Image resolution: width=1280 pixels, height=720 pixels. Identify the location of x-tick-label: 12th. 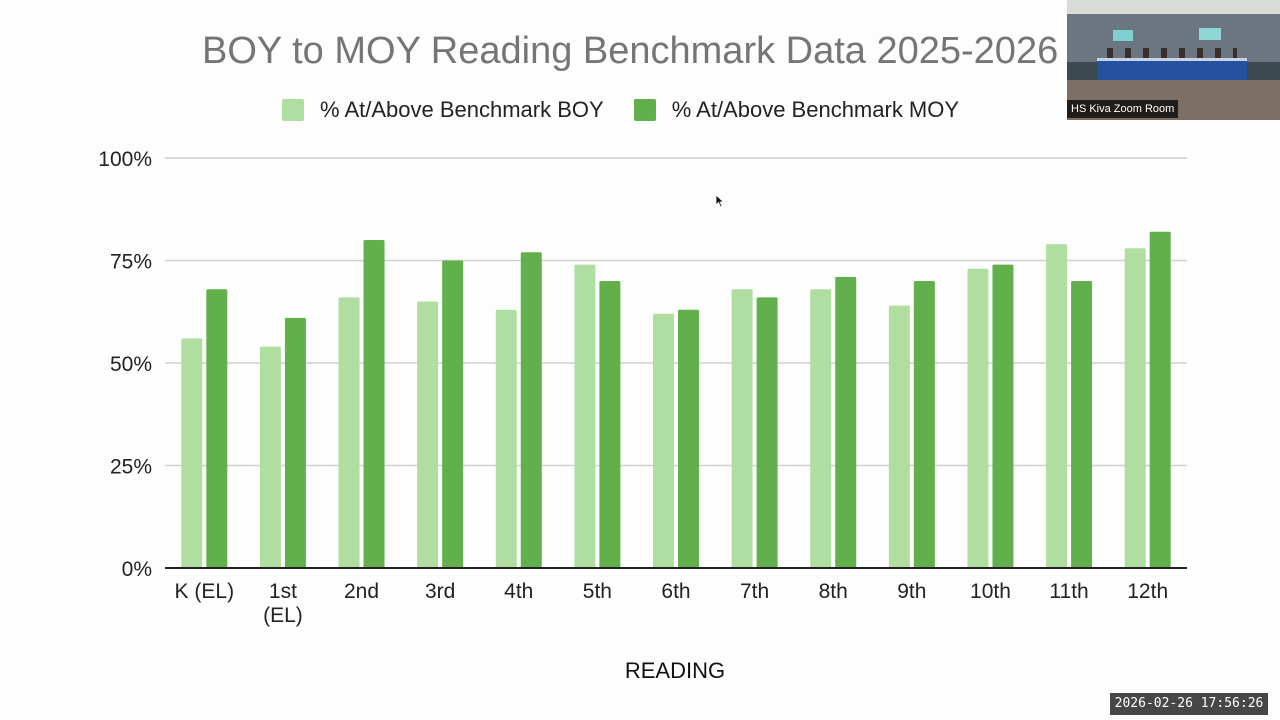
(1147, 591).